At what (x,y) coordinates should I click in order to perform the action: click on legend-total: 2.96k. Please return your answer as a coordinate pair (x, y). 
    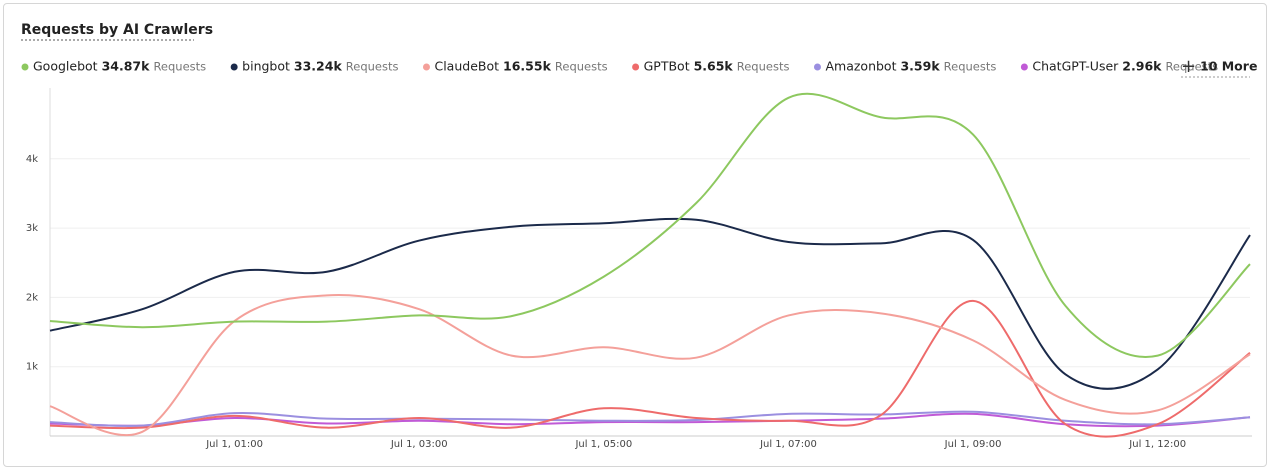
    Looking at the image, I should click on (1142, 66).